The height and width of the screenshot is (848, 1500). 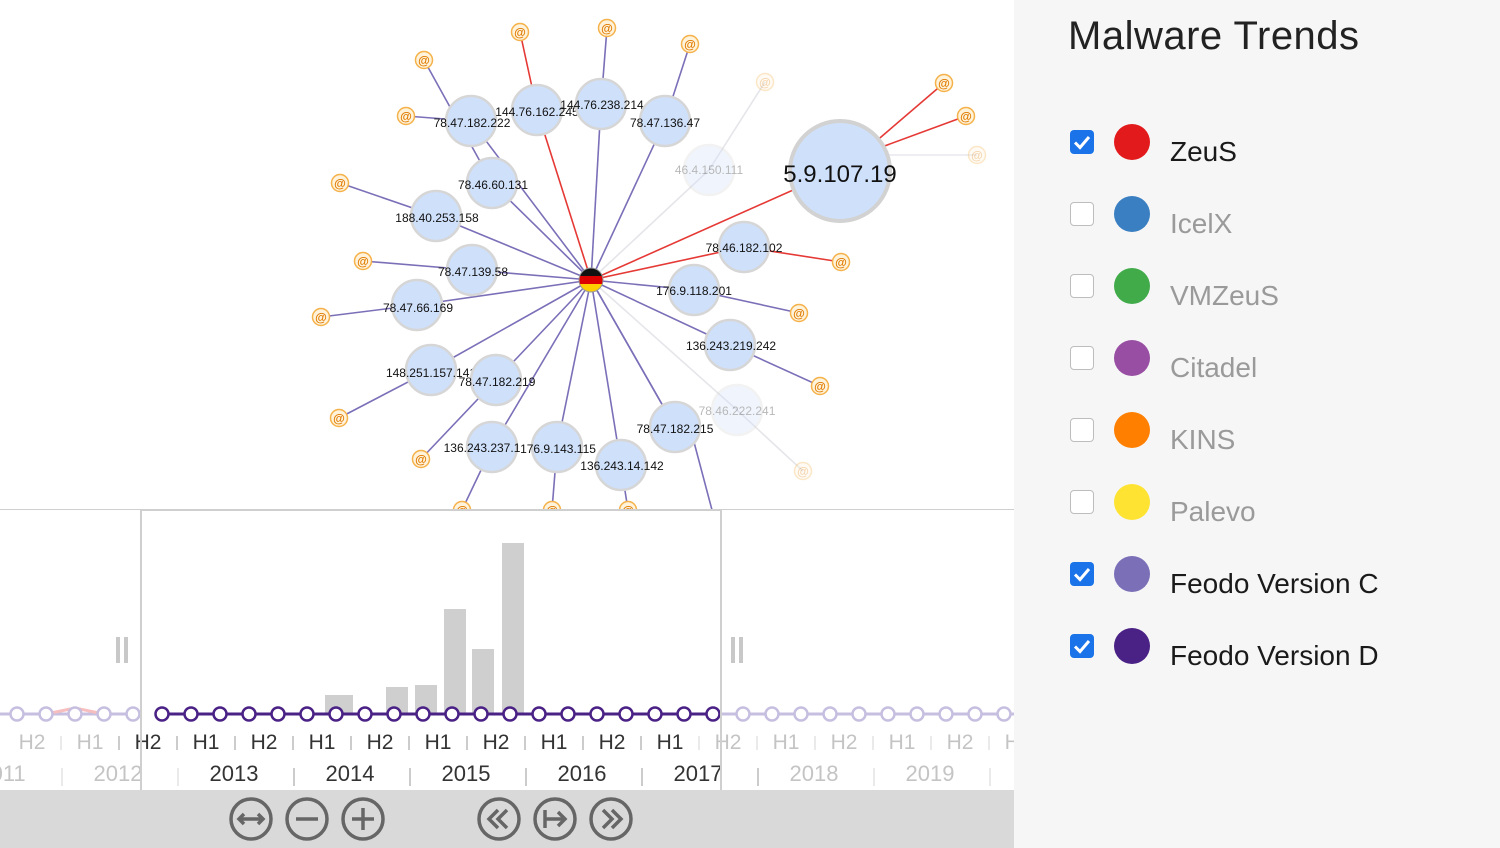 I want to click on ip-node: 144.76.162.245, so click(x=537, y=110).